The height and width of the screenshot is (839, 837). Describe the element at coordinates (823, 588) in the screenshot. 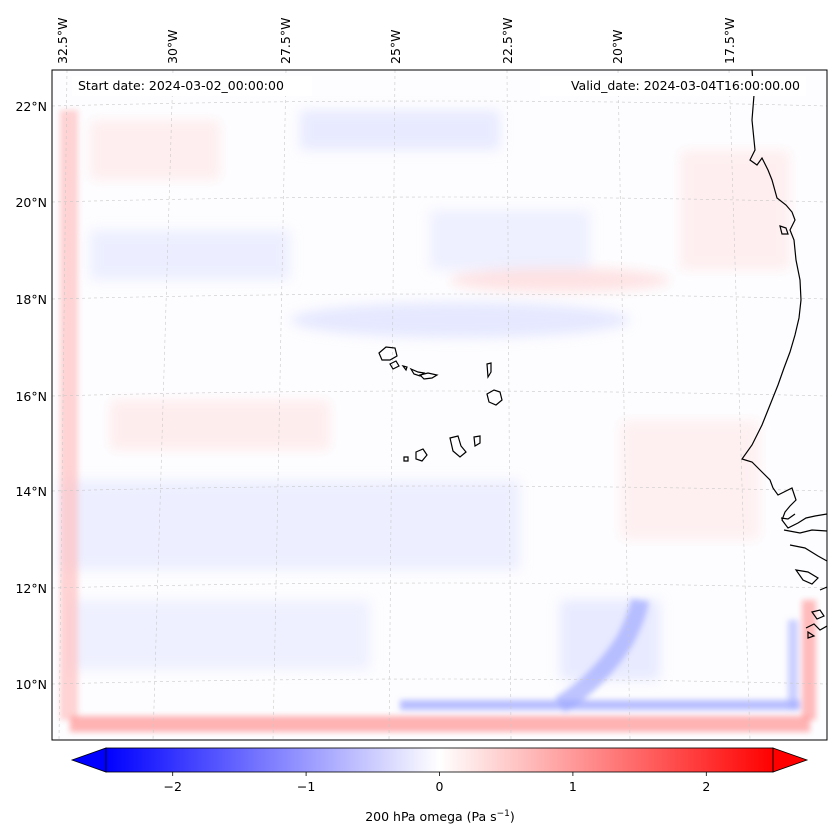

I see `guinea-coast` at that location.